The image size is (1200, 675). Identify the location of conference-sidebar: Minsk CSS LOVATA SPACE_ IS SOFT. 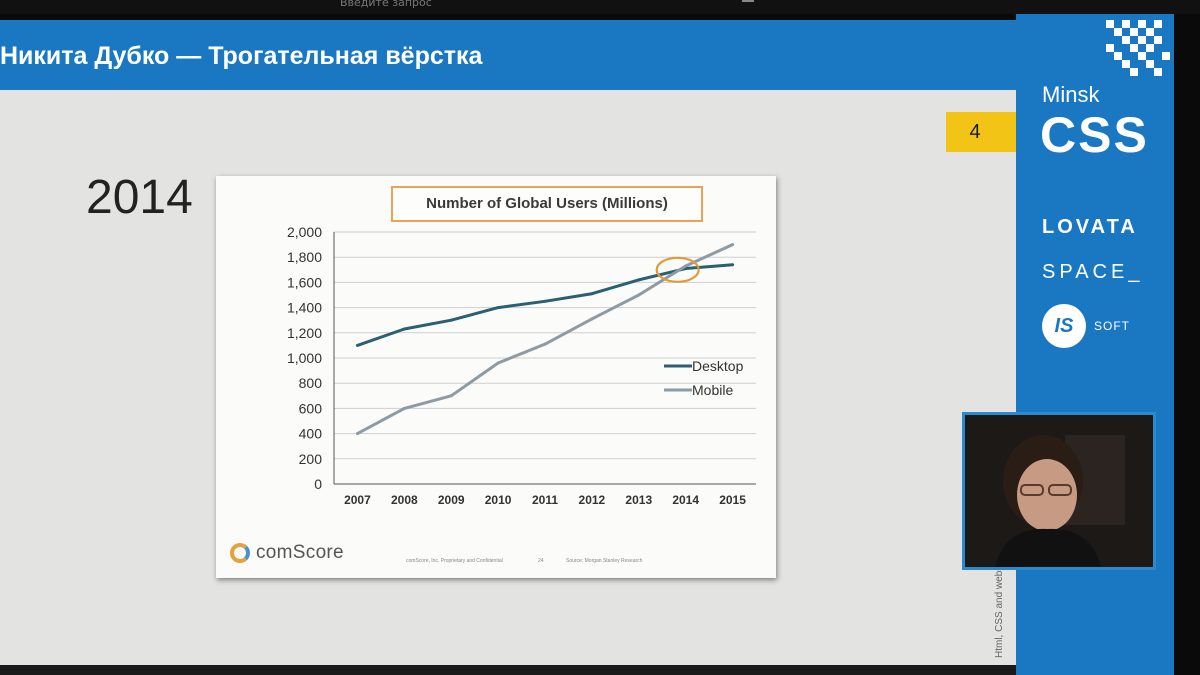
(1095, 344).